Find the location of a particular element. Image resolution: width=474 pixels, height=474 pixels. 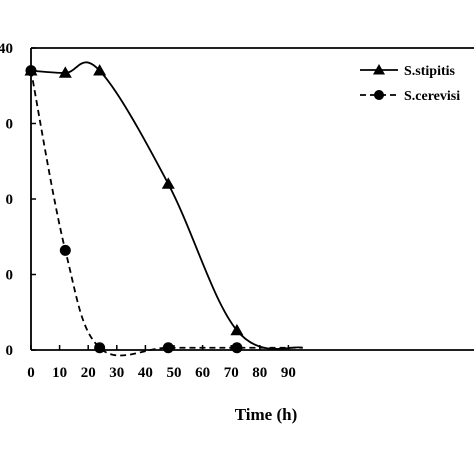

x-tick-label: 50 is located at coordinates (174, 373).